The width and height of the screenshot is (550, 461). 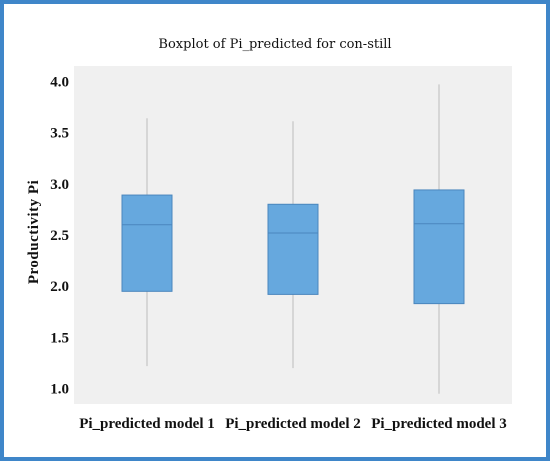 I want to click on y-tick-label: 3.5, so click(x=59, y=134).